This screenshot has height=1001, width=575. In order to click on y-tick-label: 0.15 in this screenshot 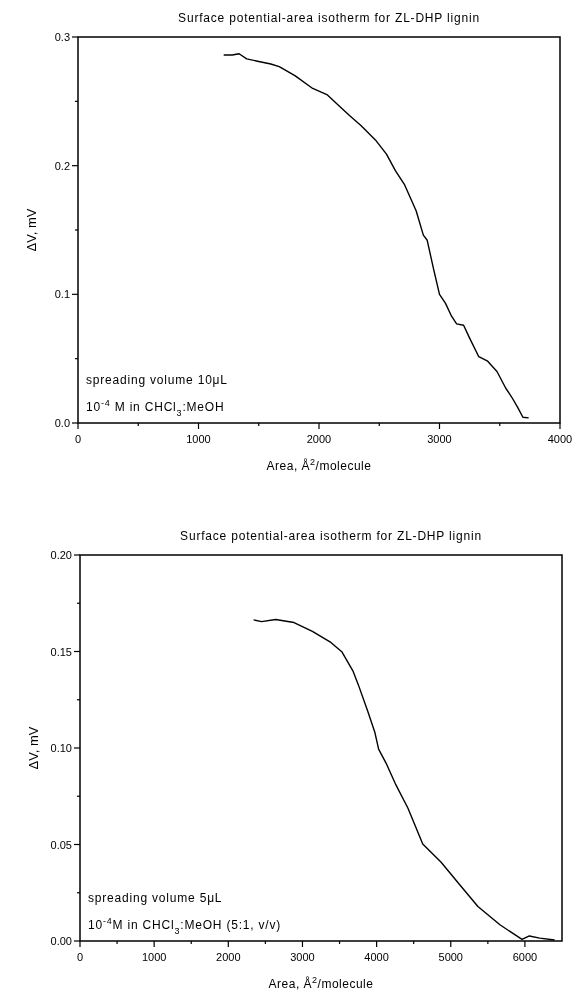, I will do `click(61, 651)`.